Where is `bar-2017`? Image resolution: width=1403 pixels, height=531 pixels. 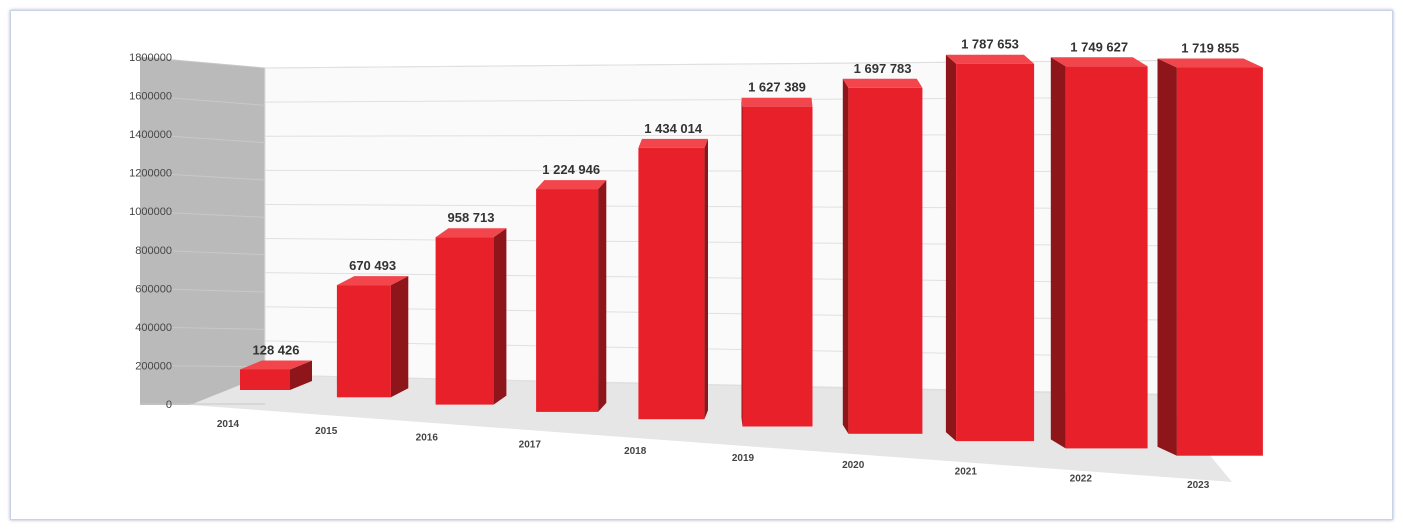
bar-2017 is located at coordinates (567, 300).